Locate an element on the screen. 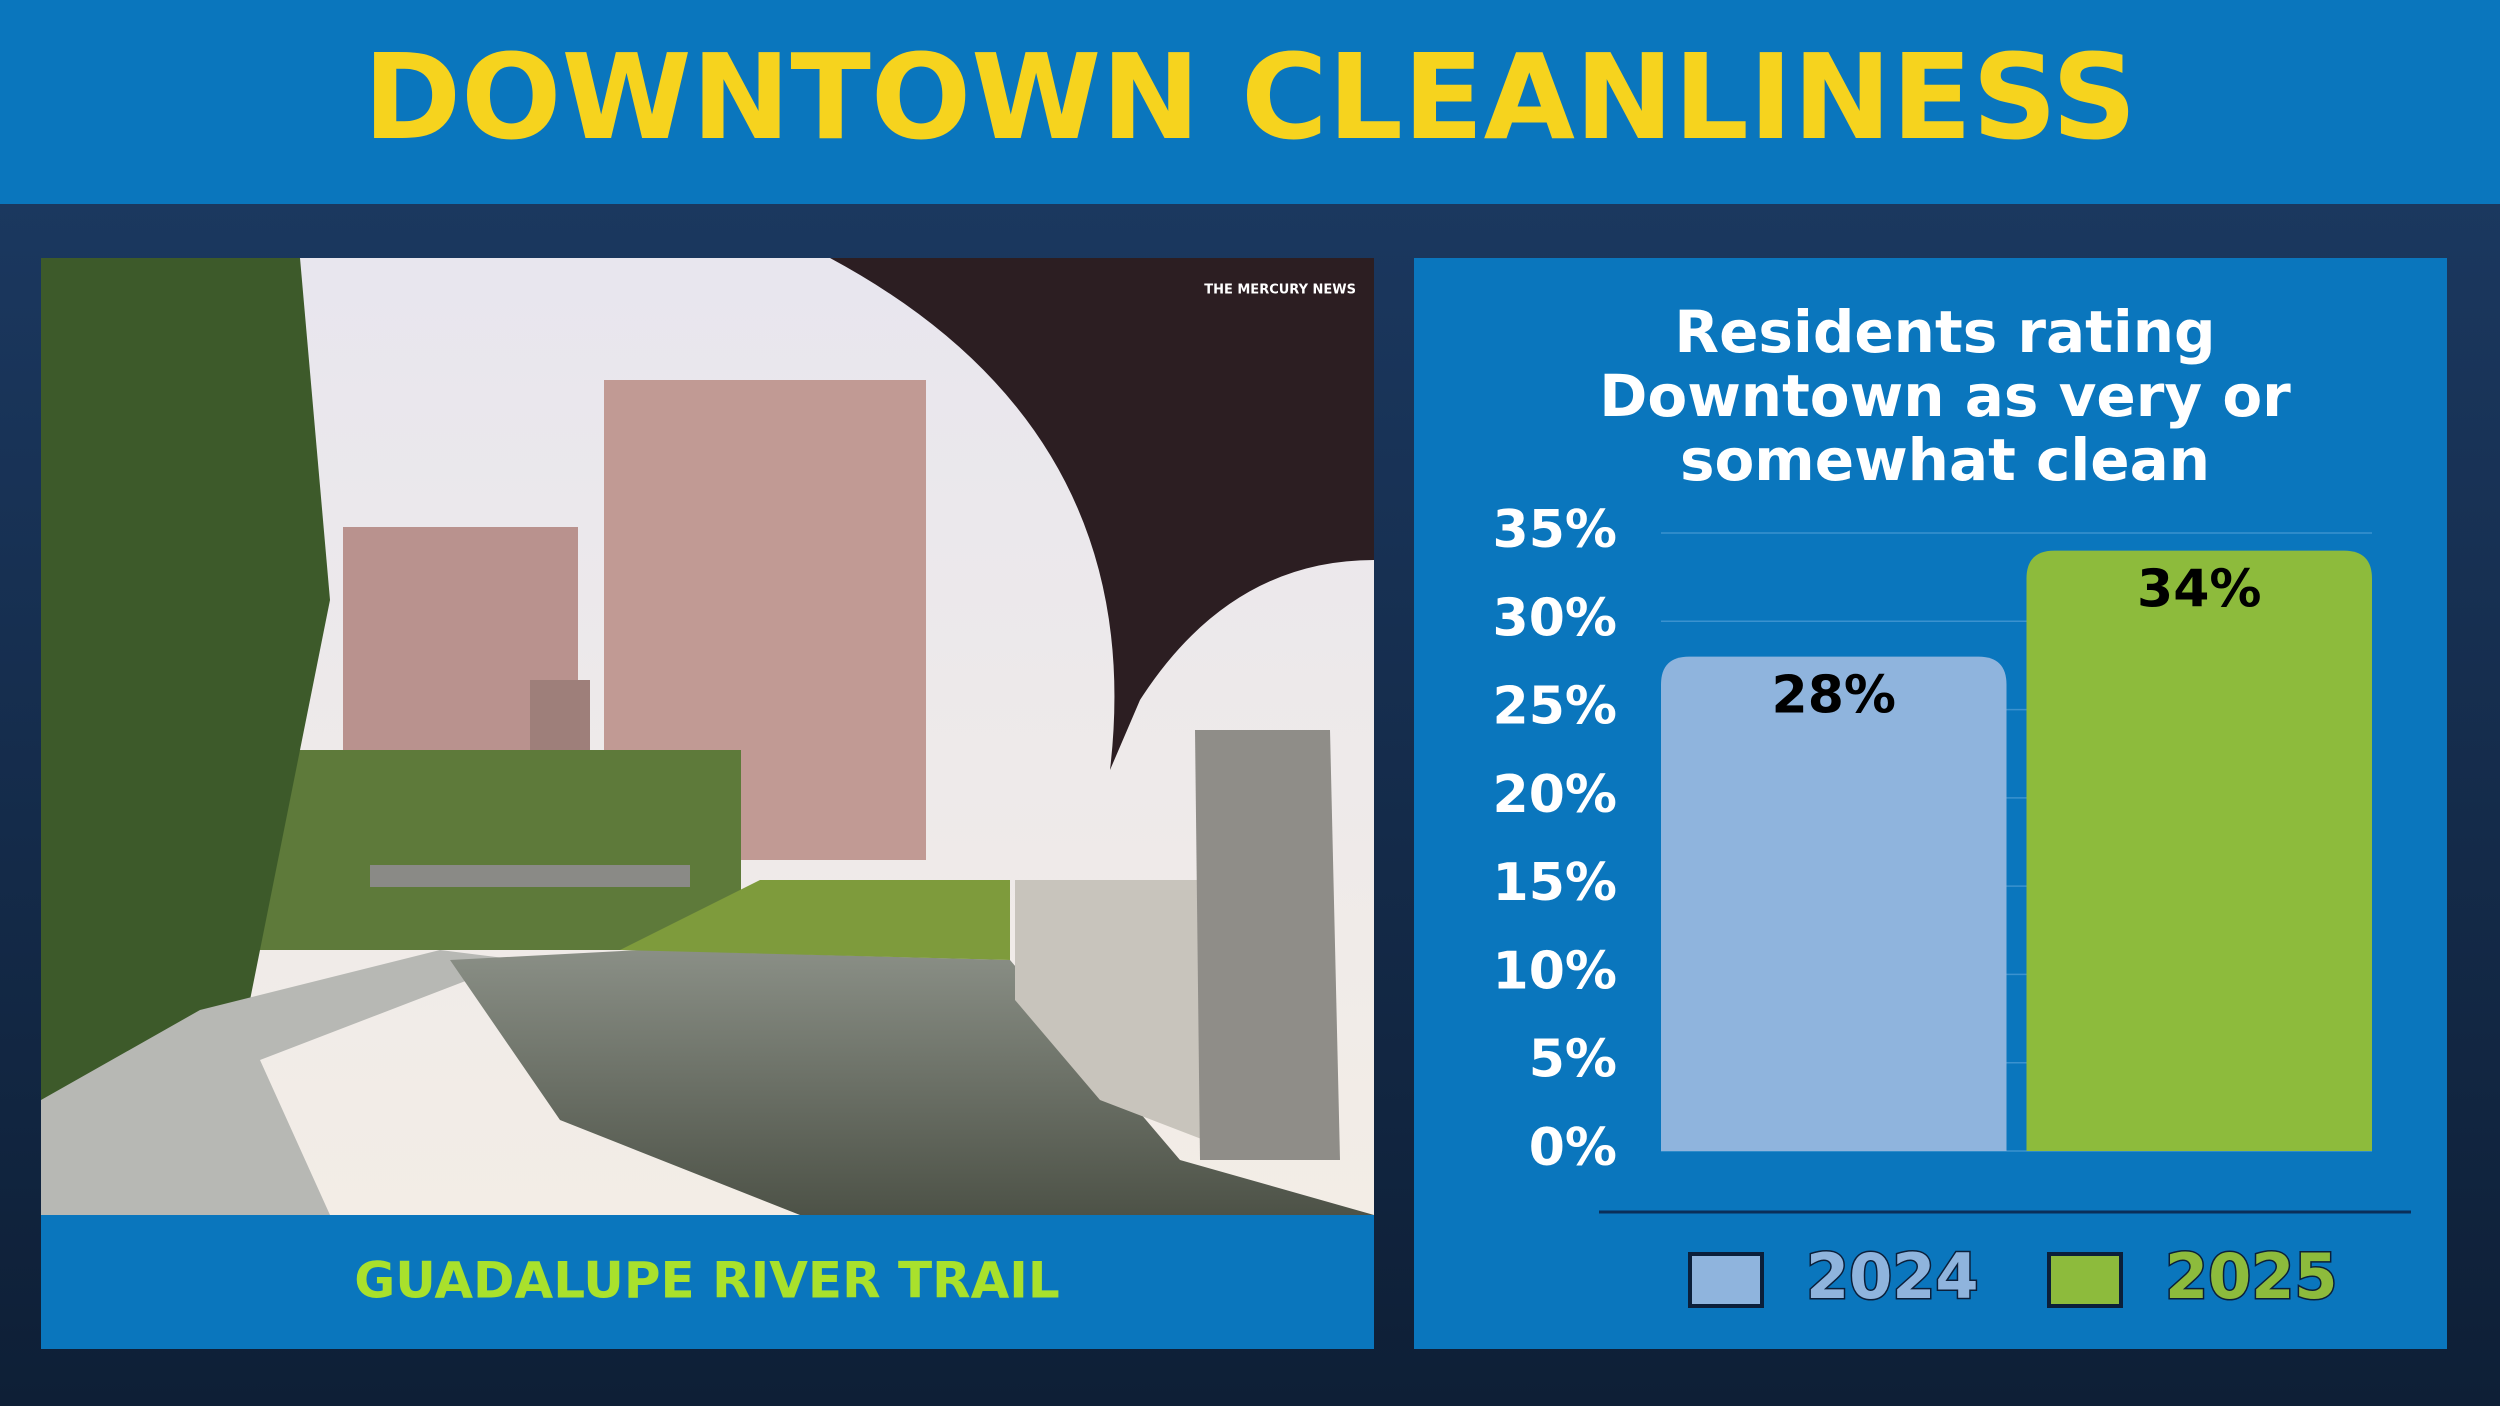  y-tick-label: 10% is located at coordinates (1555, 971).